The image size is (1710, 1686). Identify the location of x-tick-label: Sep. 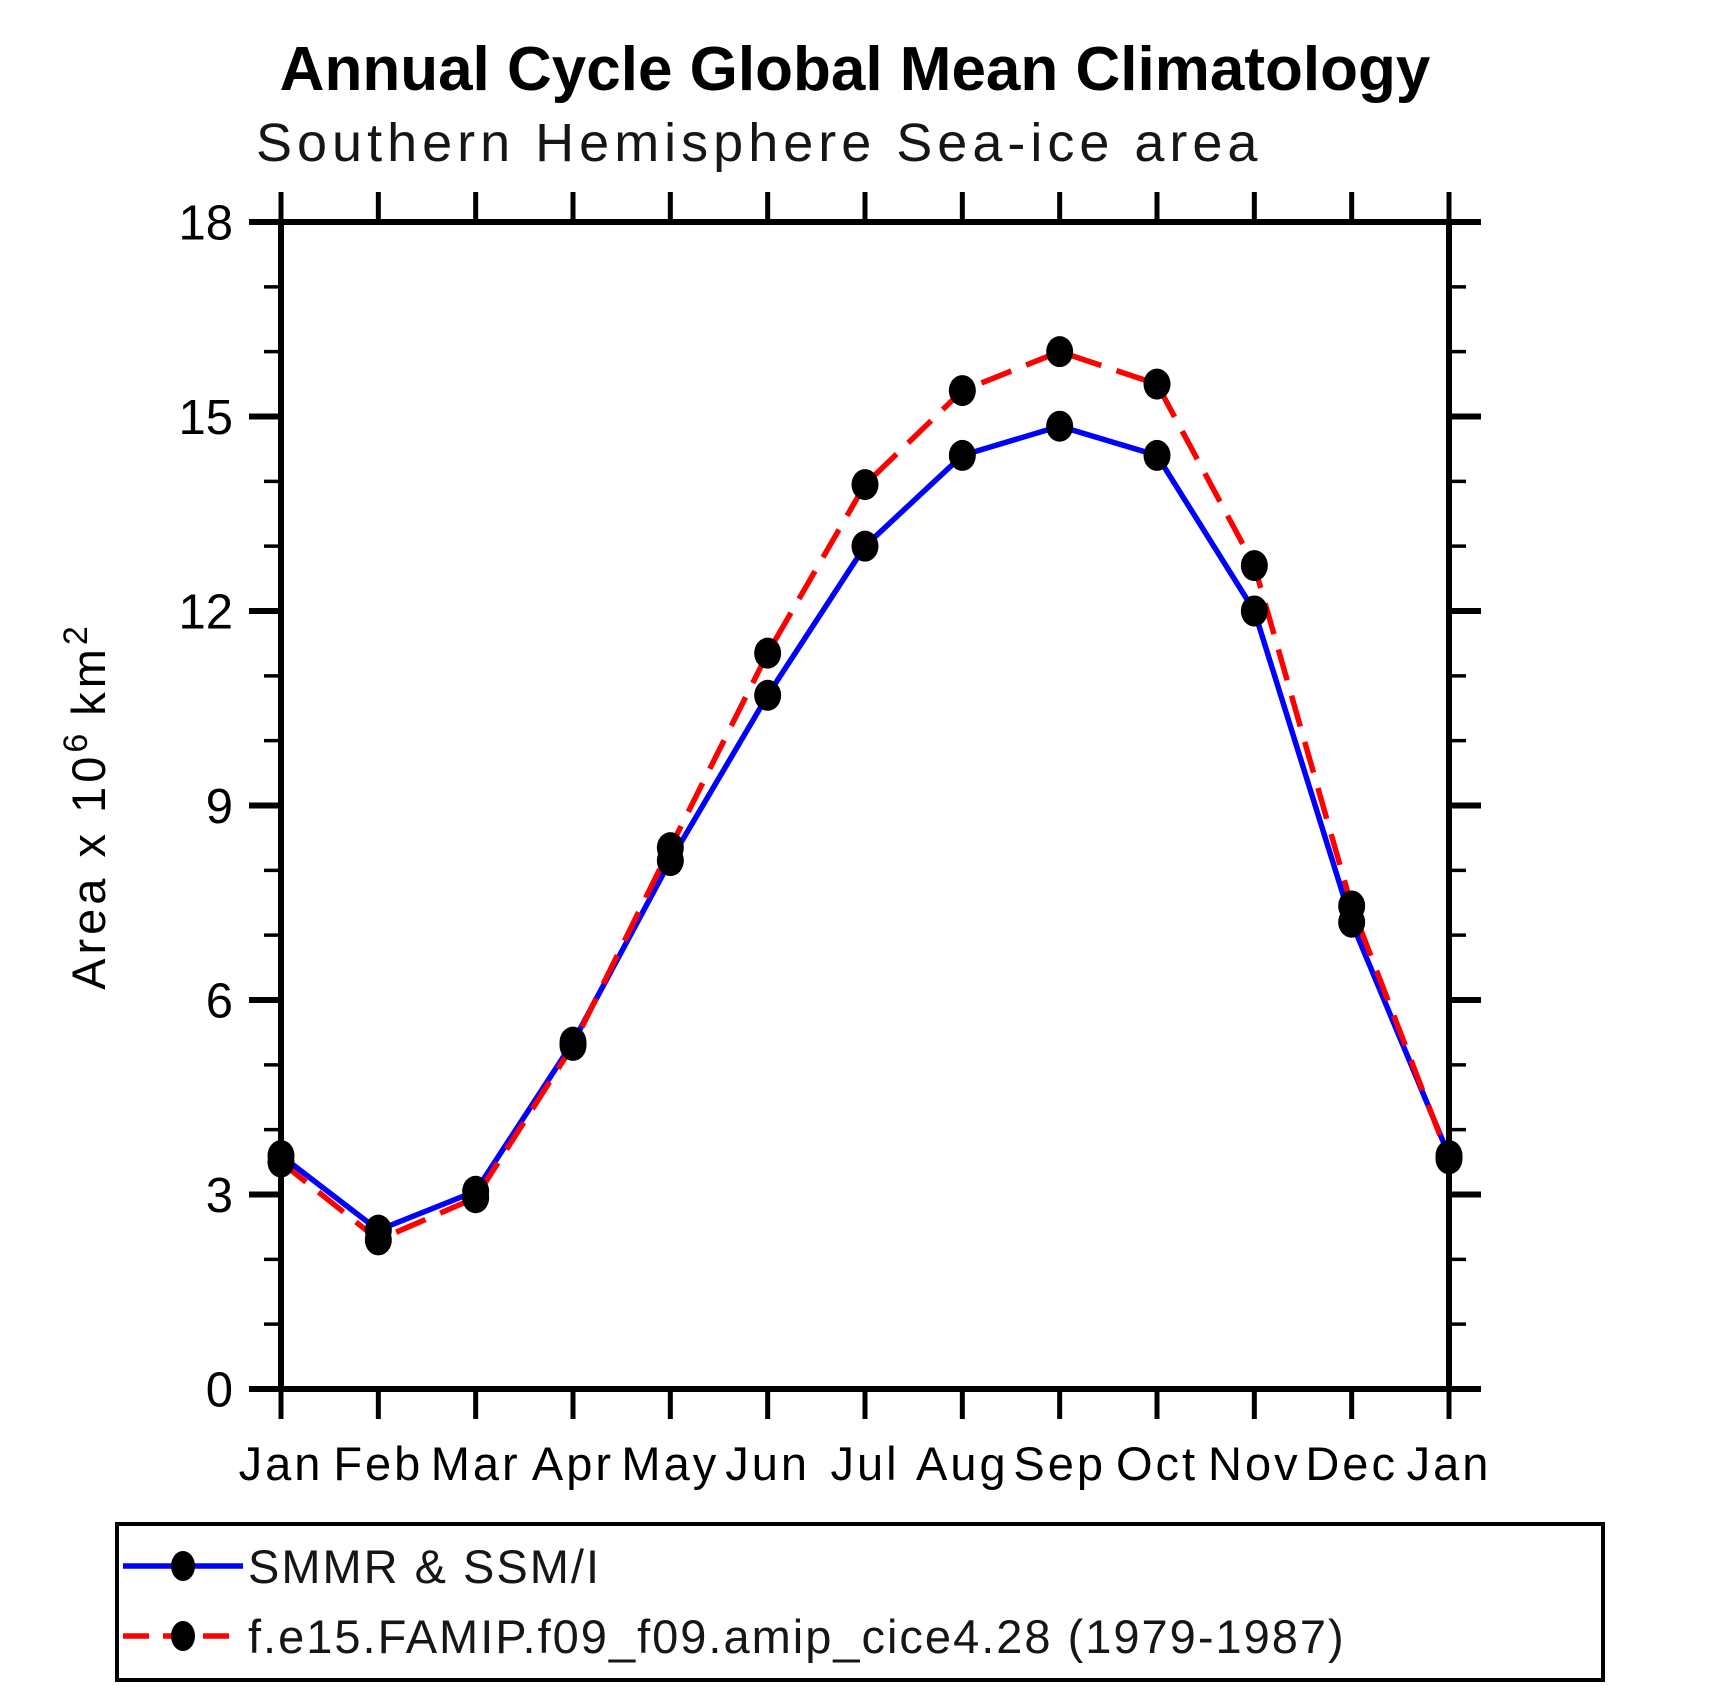
(1059, 1463).